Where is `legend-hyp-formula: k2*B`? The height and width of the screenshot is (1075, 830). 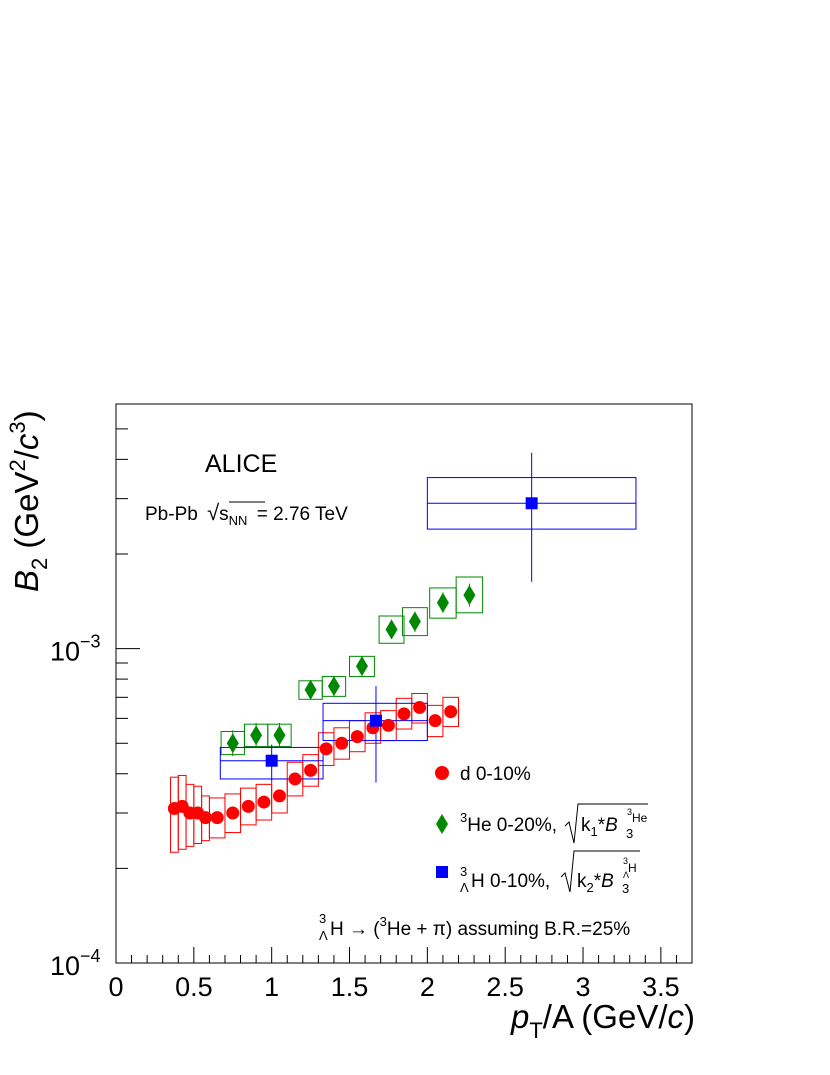
legend-hyp-formula: k2*B is located at coordinates (595, 883).